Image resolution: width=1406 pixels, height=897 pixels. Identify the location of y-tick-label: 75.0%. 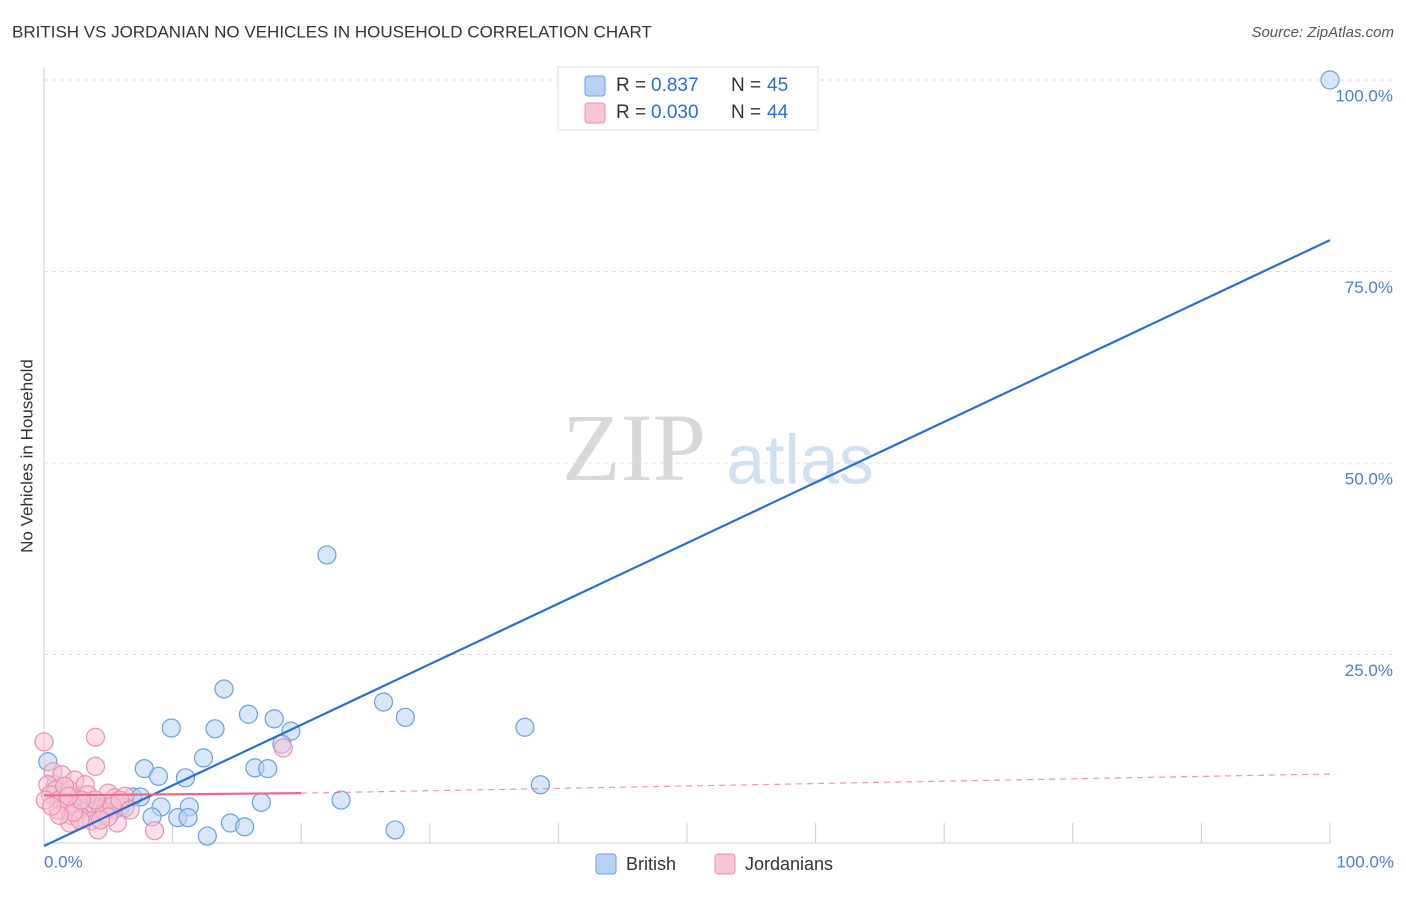
(1369, 287).